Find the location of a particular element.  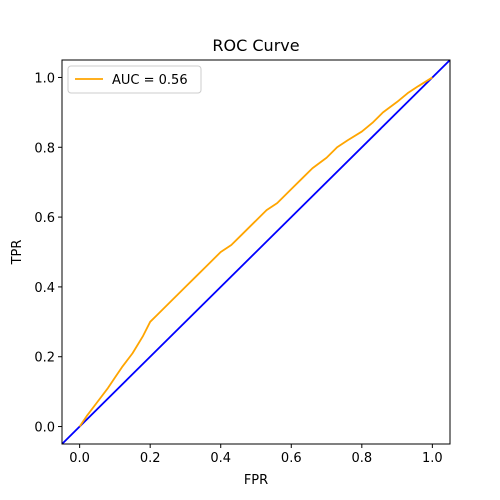

y-tick-label: 0.2 is located at coordinates (44, 358).